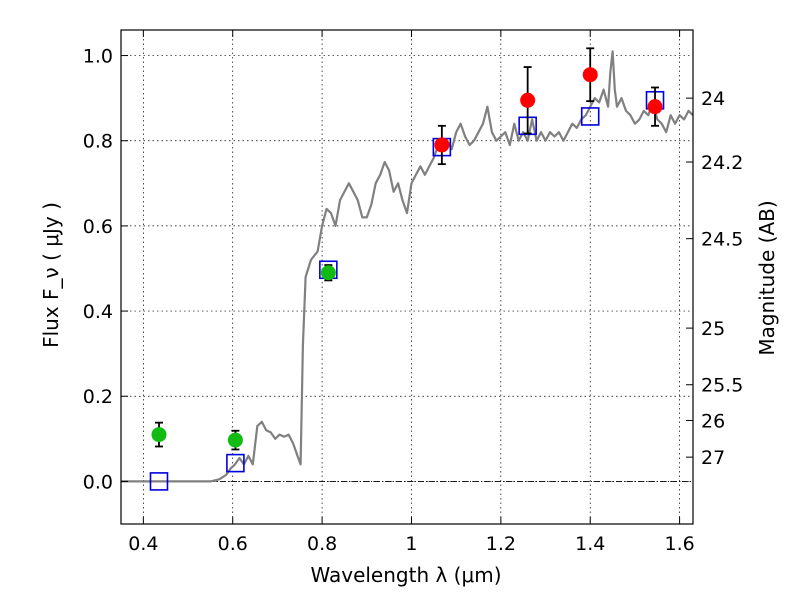 The height and width of the screenshot is (600, 800). Describe the element at coordinates (713, 329) in the screenshot. I see `right-tick-label: 25` at that location.